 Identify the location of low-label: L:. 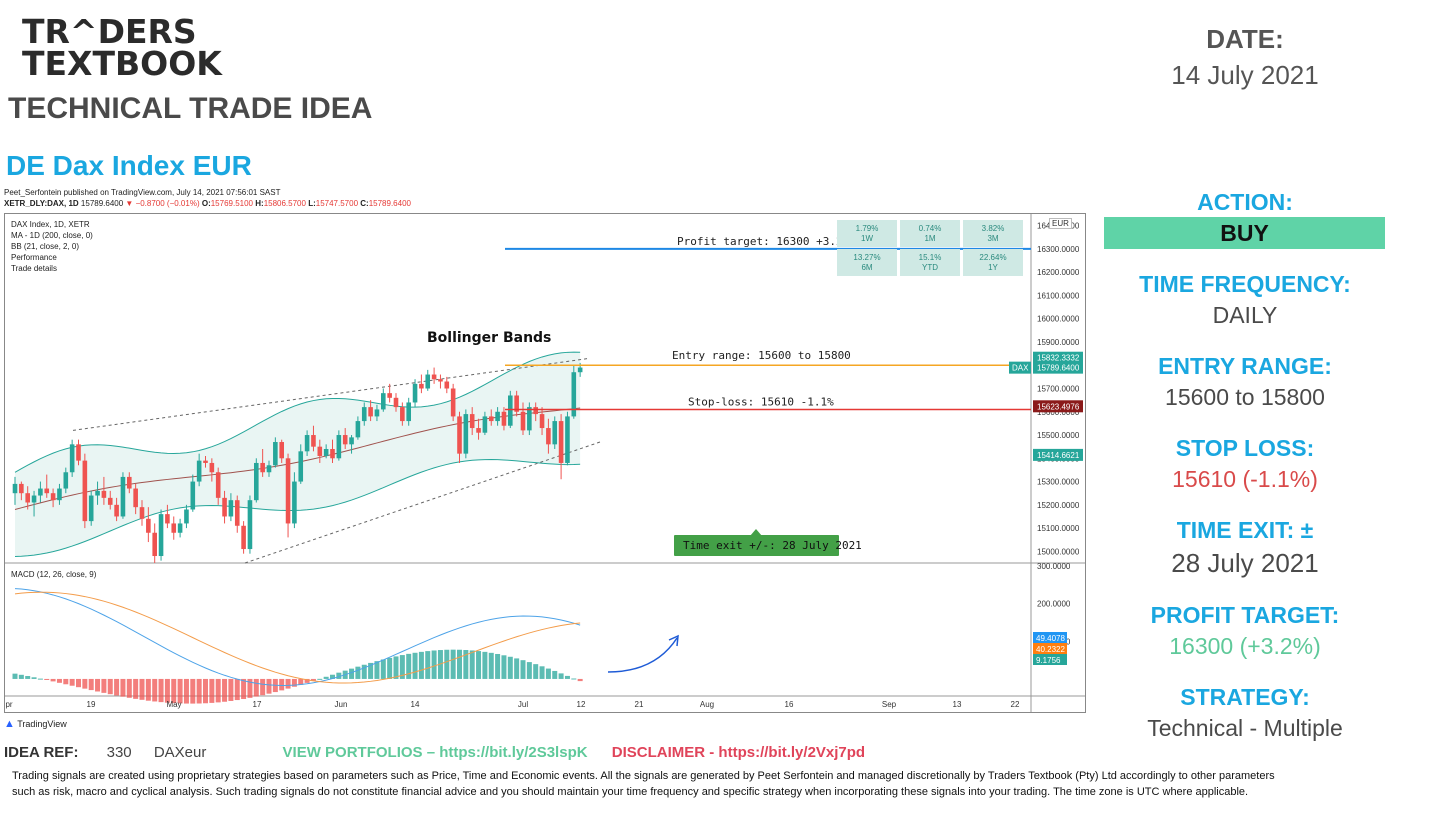
(312, 203).